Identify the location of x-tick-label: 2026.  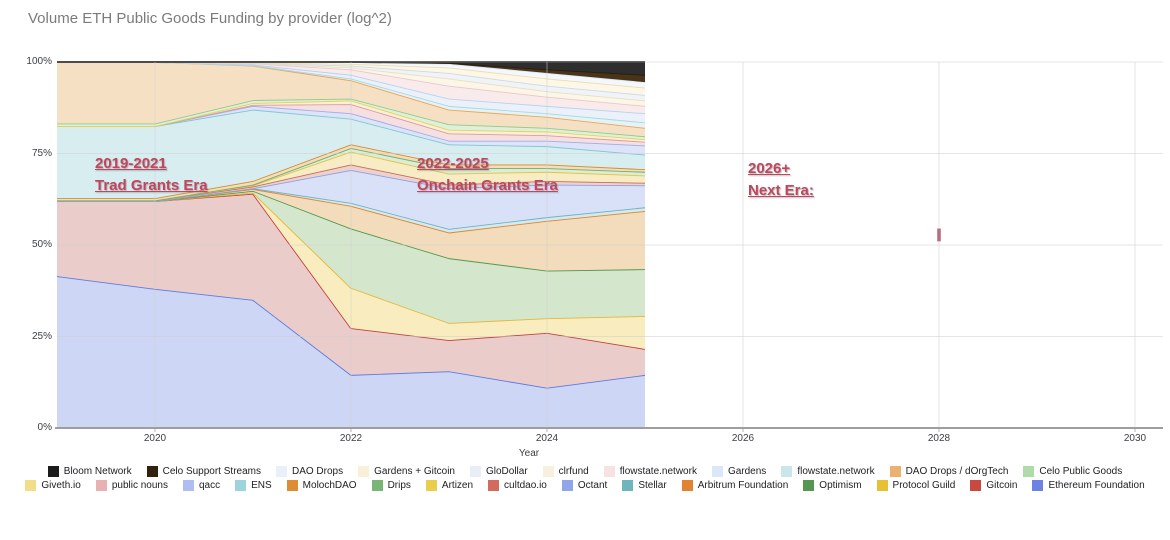
(743, 438).